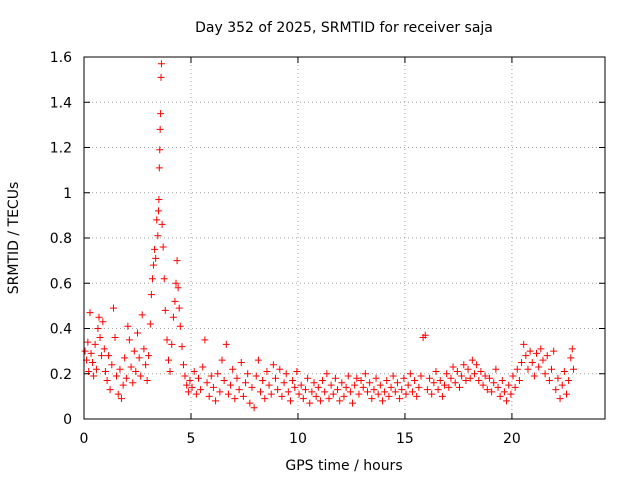  Describe the element at coordinates (61, 239) in the screenshot. I see `y-tick-label: 0.8` at that location.